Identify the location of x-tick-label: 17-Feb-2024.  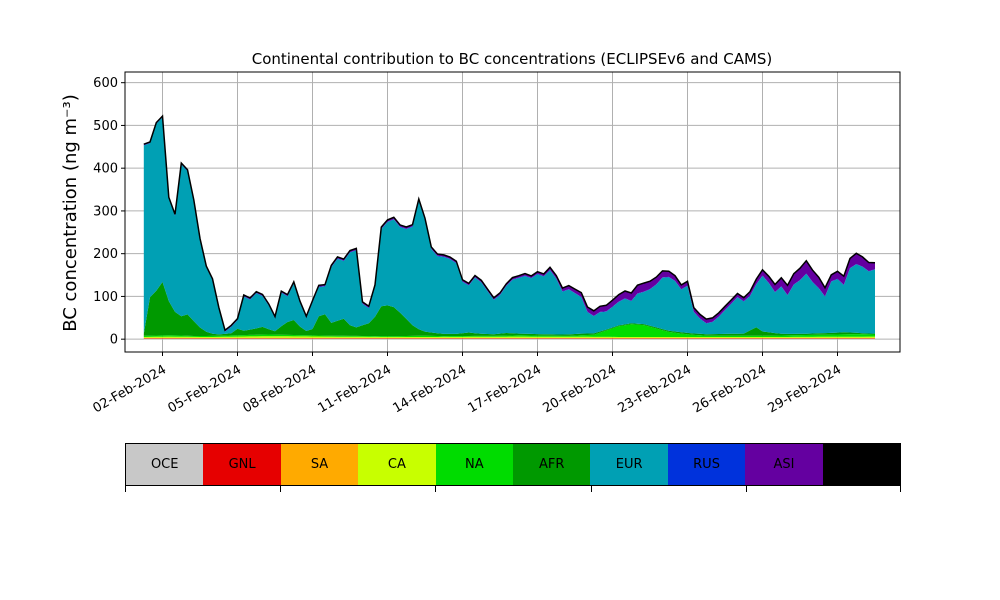
(505, 389).